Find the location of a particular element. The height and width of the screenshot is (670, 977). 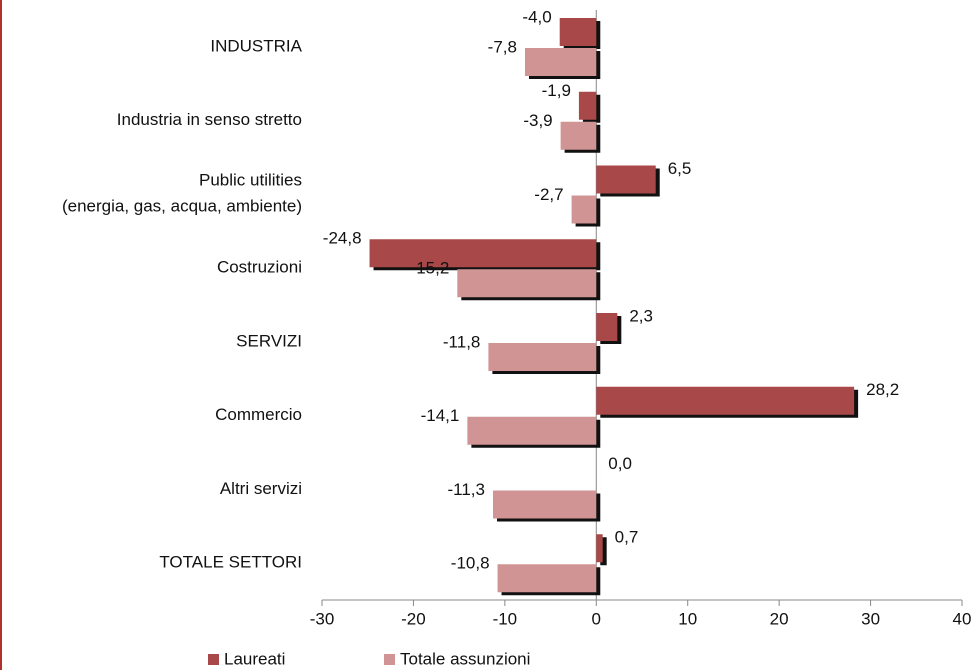

category-label: Industria in senso stretto is located at coordinates (209, 119).